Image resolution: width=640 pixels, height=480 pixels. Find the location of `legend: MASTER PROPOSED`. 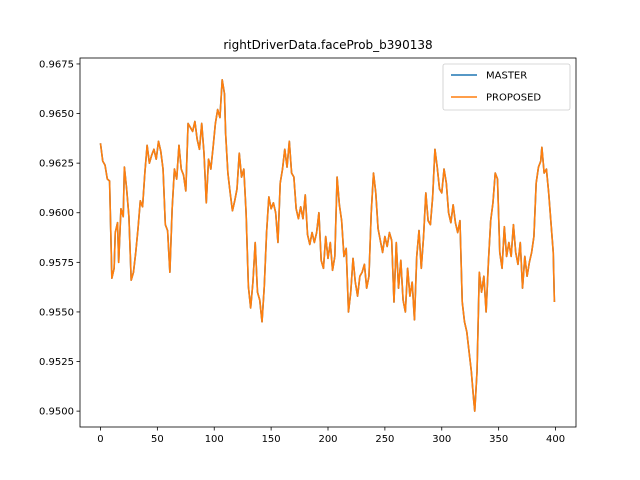

legend: MASTER PROPOSED is located at coordinates (506, 87).